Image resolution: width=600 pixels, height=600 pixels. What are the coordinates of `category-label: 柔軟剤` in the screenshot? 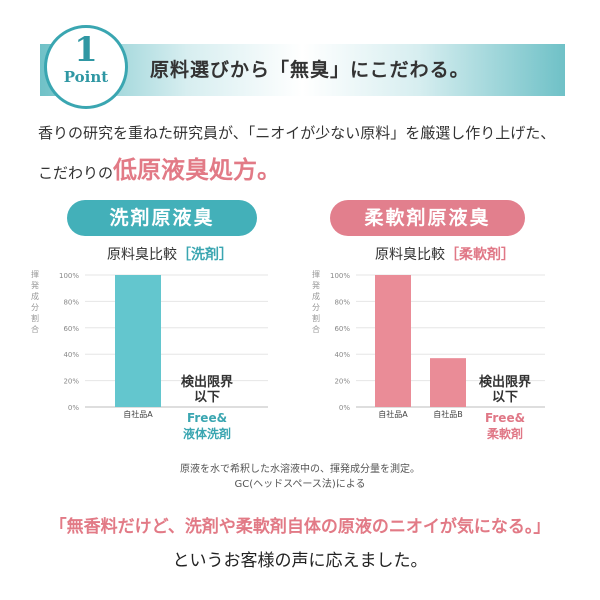 It's located at (504, 433).